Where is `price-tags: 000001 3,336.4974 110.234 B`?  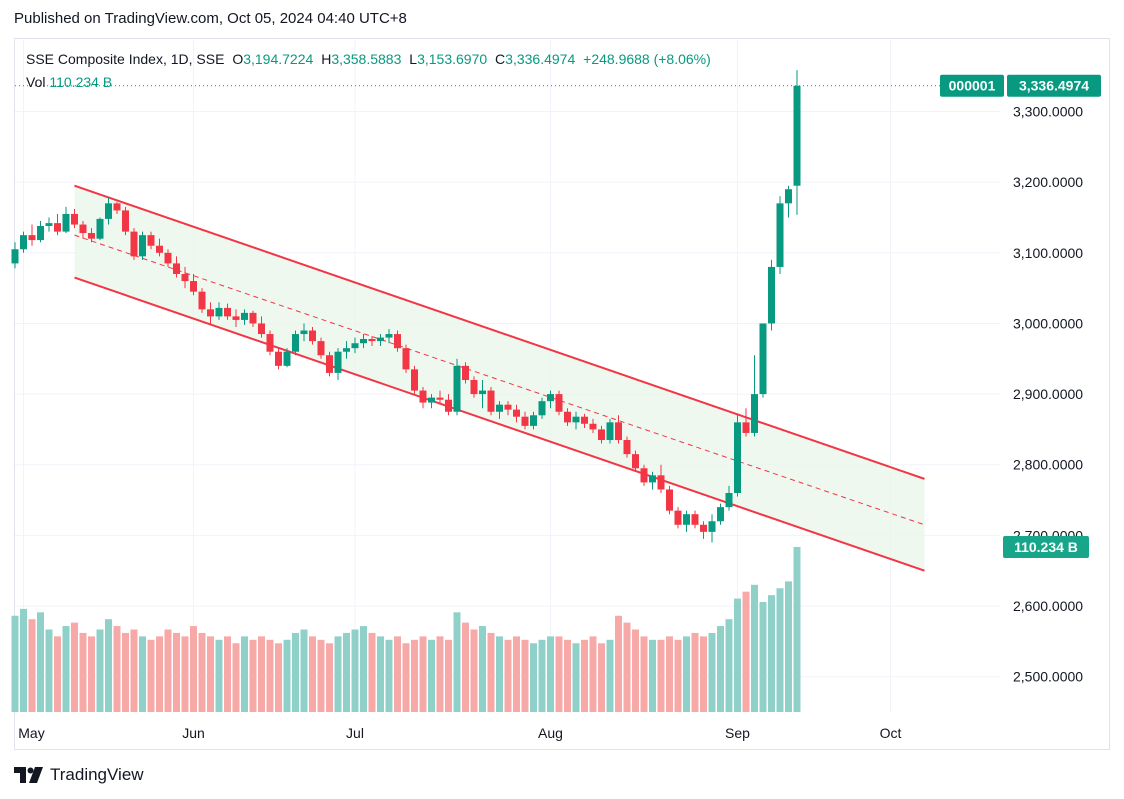
price-tags: 000001 3,336.4974 110.234 B is located at coordinates (1020, 316).